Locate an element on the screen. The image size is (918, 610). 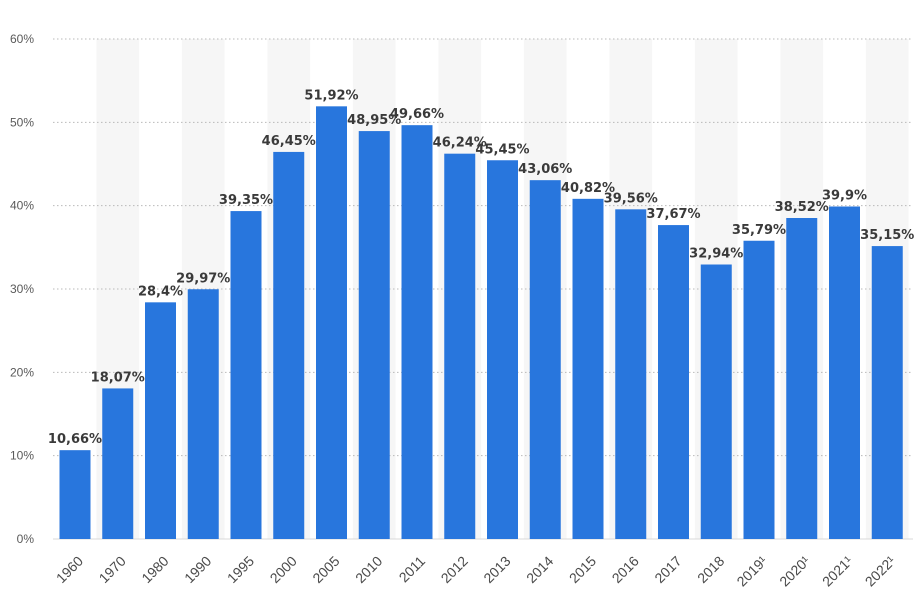
y-tick-label: 30% is located at coordinates (22, 289).